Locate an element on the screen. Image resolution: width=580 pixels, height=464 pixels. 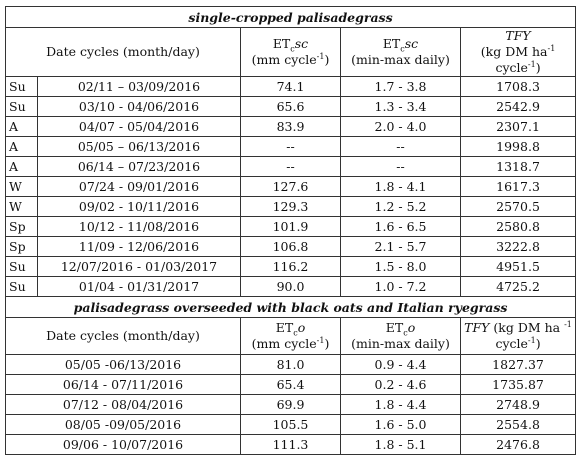
et-daily-range-cell: 2.0 - 4.0 is located at coordinates (400, 126).